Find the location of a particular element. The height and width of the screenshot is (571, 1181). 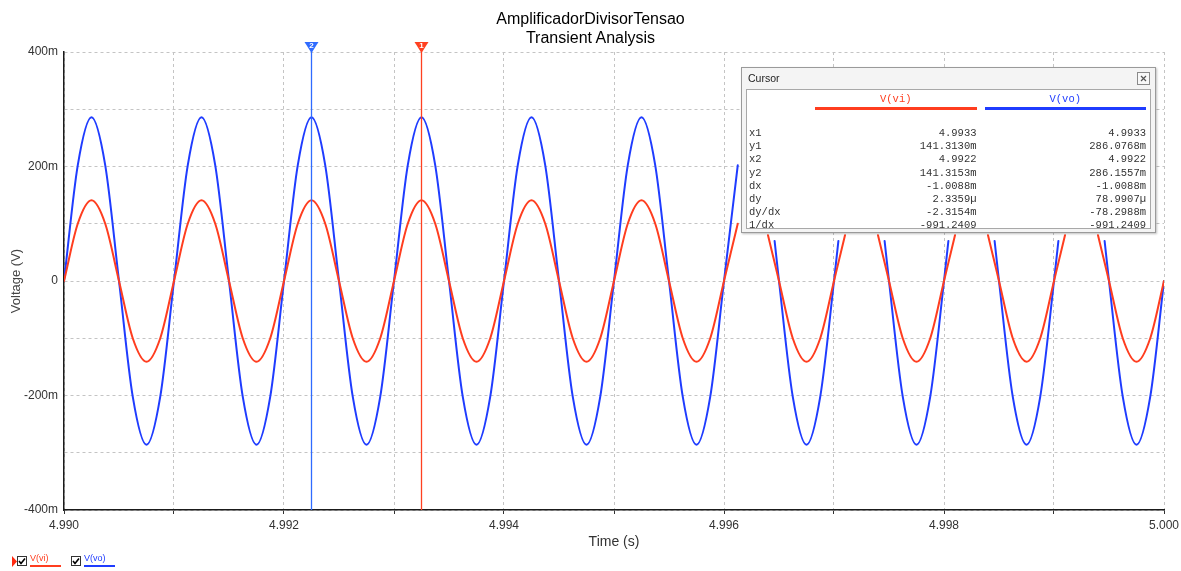

x-tick-label: 4.994 is located at coordinates (504, 524).